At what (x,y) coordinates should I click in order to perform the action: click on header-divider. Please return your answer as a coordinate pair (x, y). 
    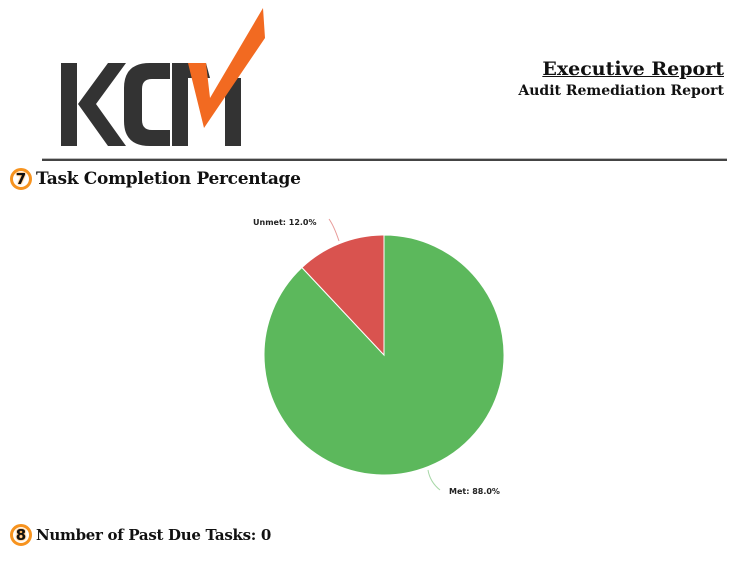
    Looking at the image, I should click on (384, 159).